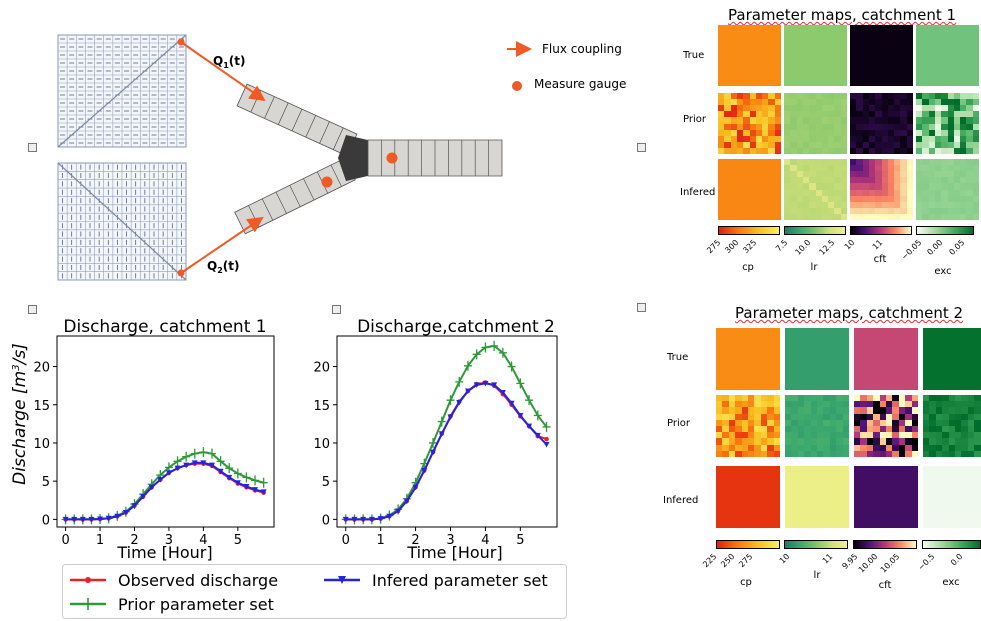 Image resolution: width=981 pixels, height=621 pixels. What do you see at coordinates (698, 192) in the screenshot?
I see `maps1-row-infered: Infered` at bounding box center [698, 192].